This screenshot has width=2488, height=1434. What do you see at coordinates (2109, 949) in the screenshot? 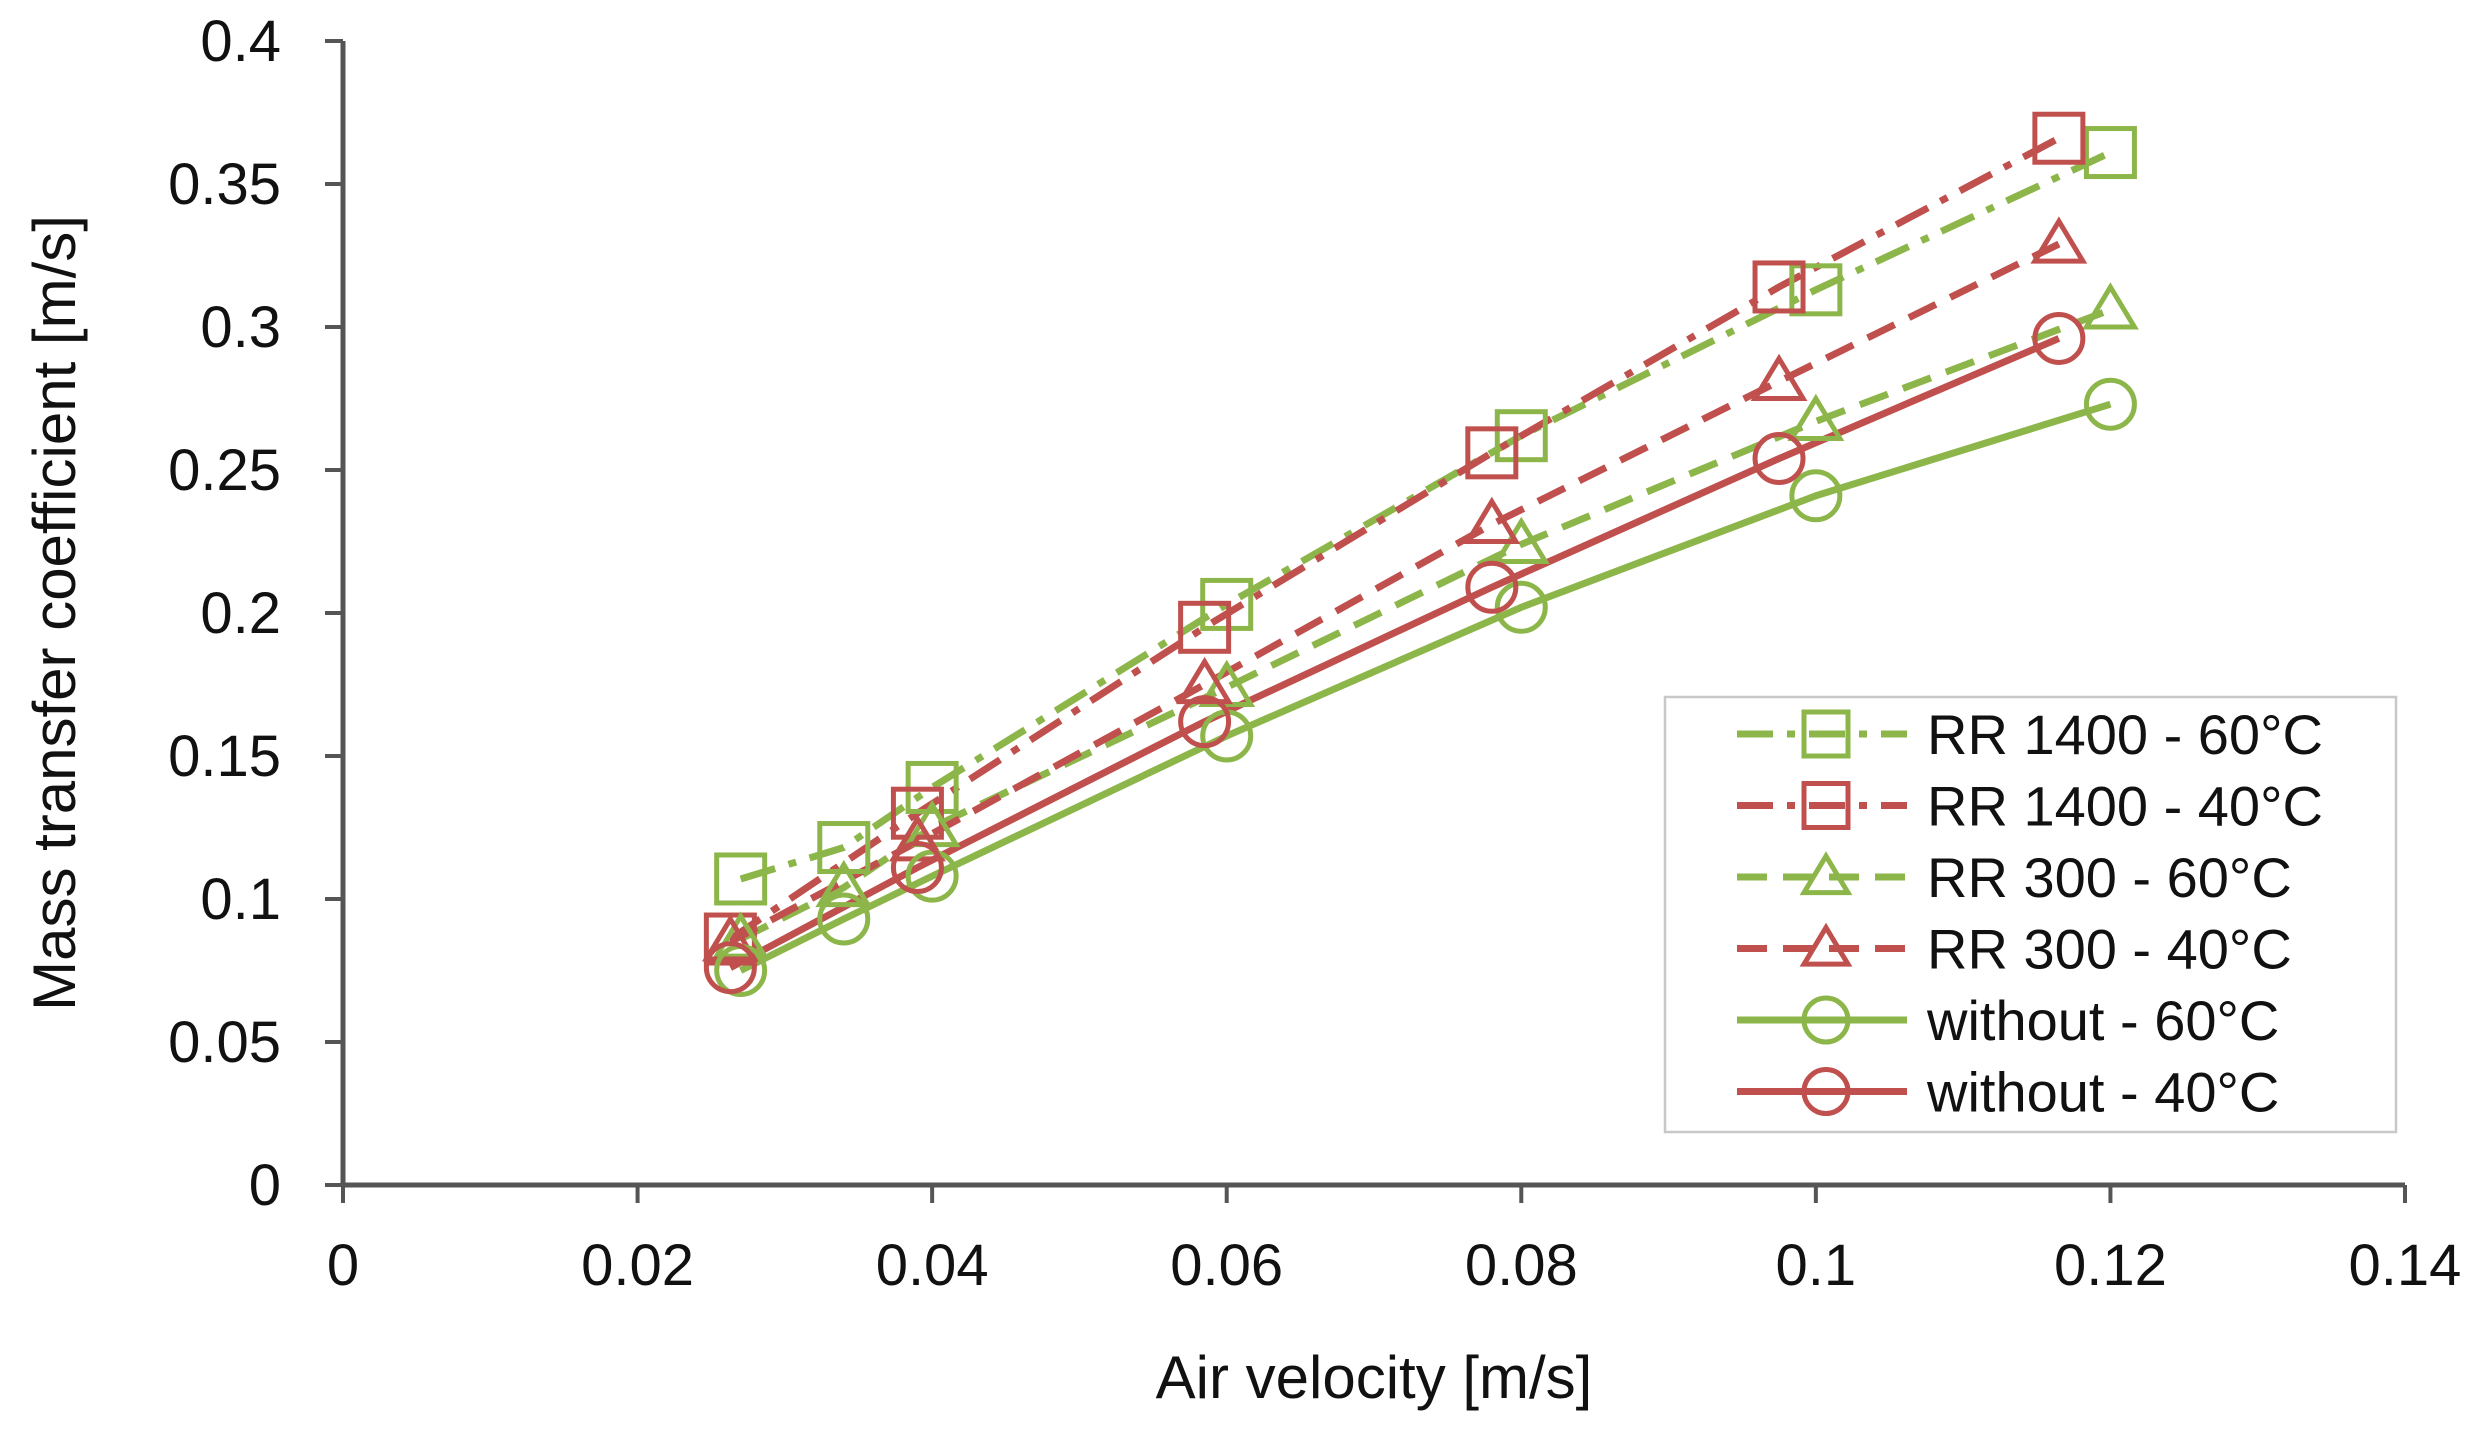
I see `legend-label-rr-300-40-c: RR 300 - 40°C` at bounding box center [2109, 949].